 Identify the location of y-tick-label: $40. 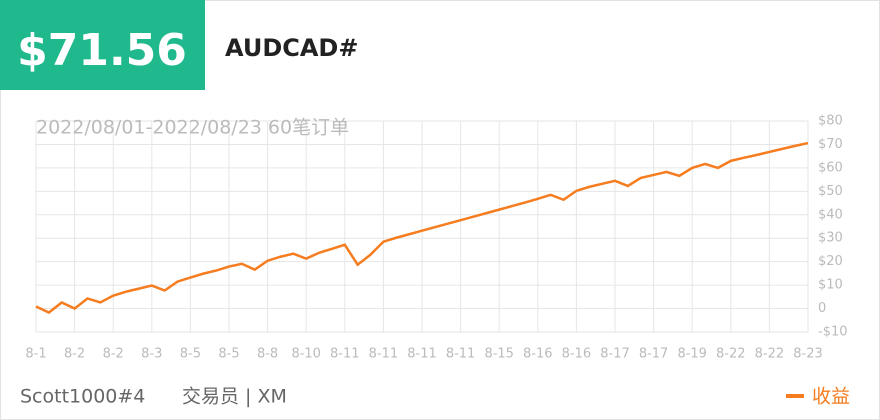
(830, 214).